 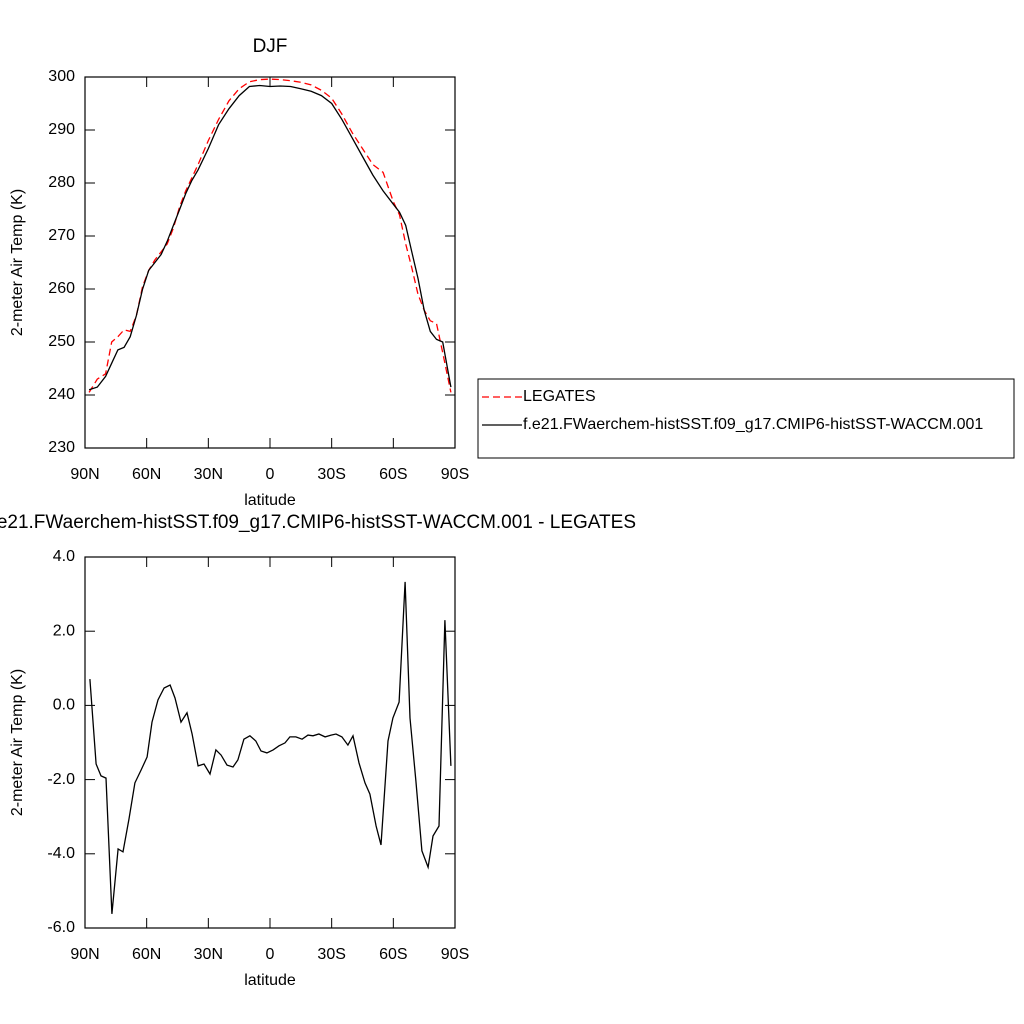 What do you see at coordinates (64, 705) in the screenshot?
I see `y-tick-label: 0.0` at bounding box center [64, 705].